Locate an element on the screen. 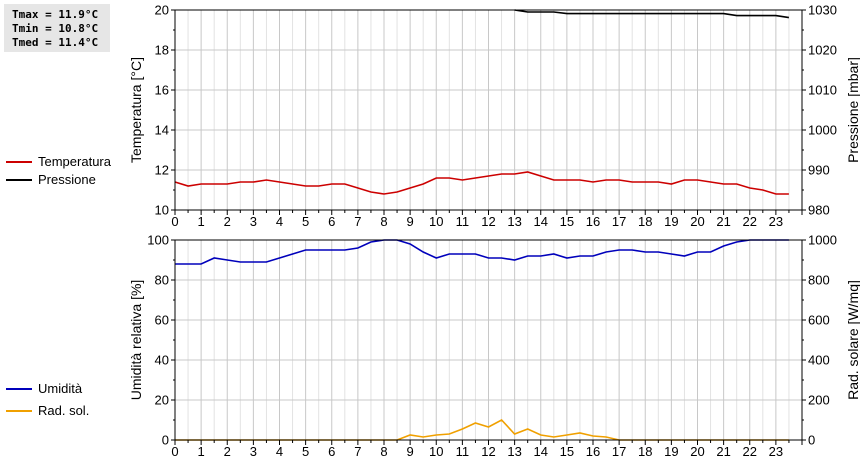  y-axis-title-right: Pressione [mbar] is located at coordinates (852, 110).